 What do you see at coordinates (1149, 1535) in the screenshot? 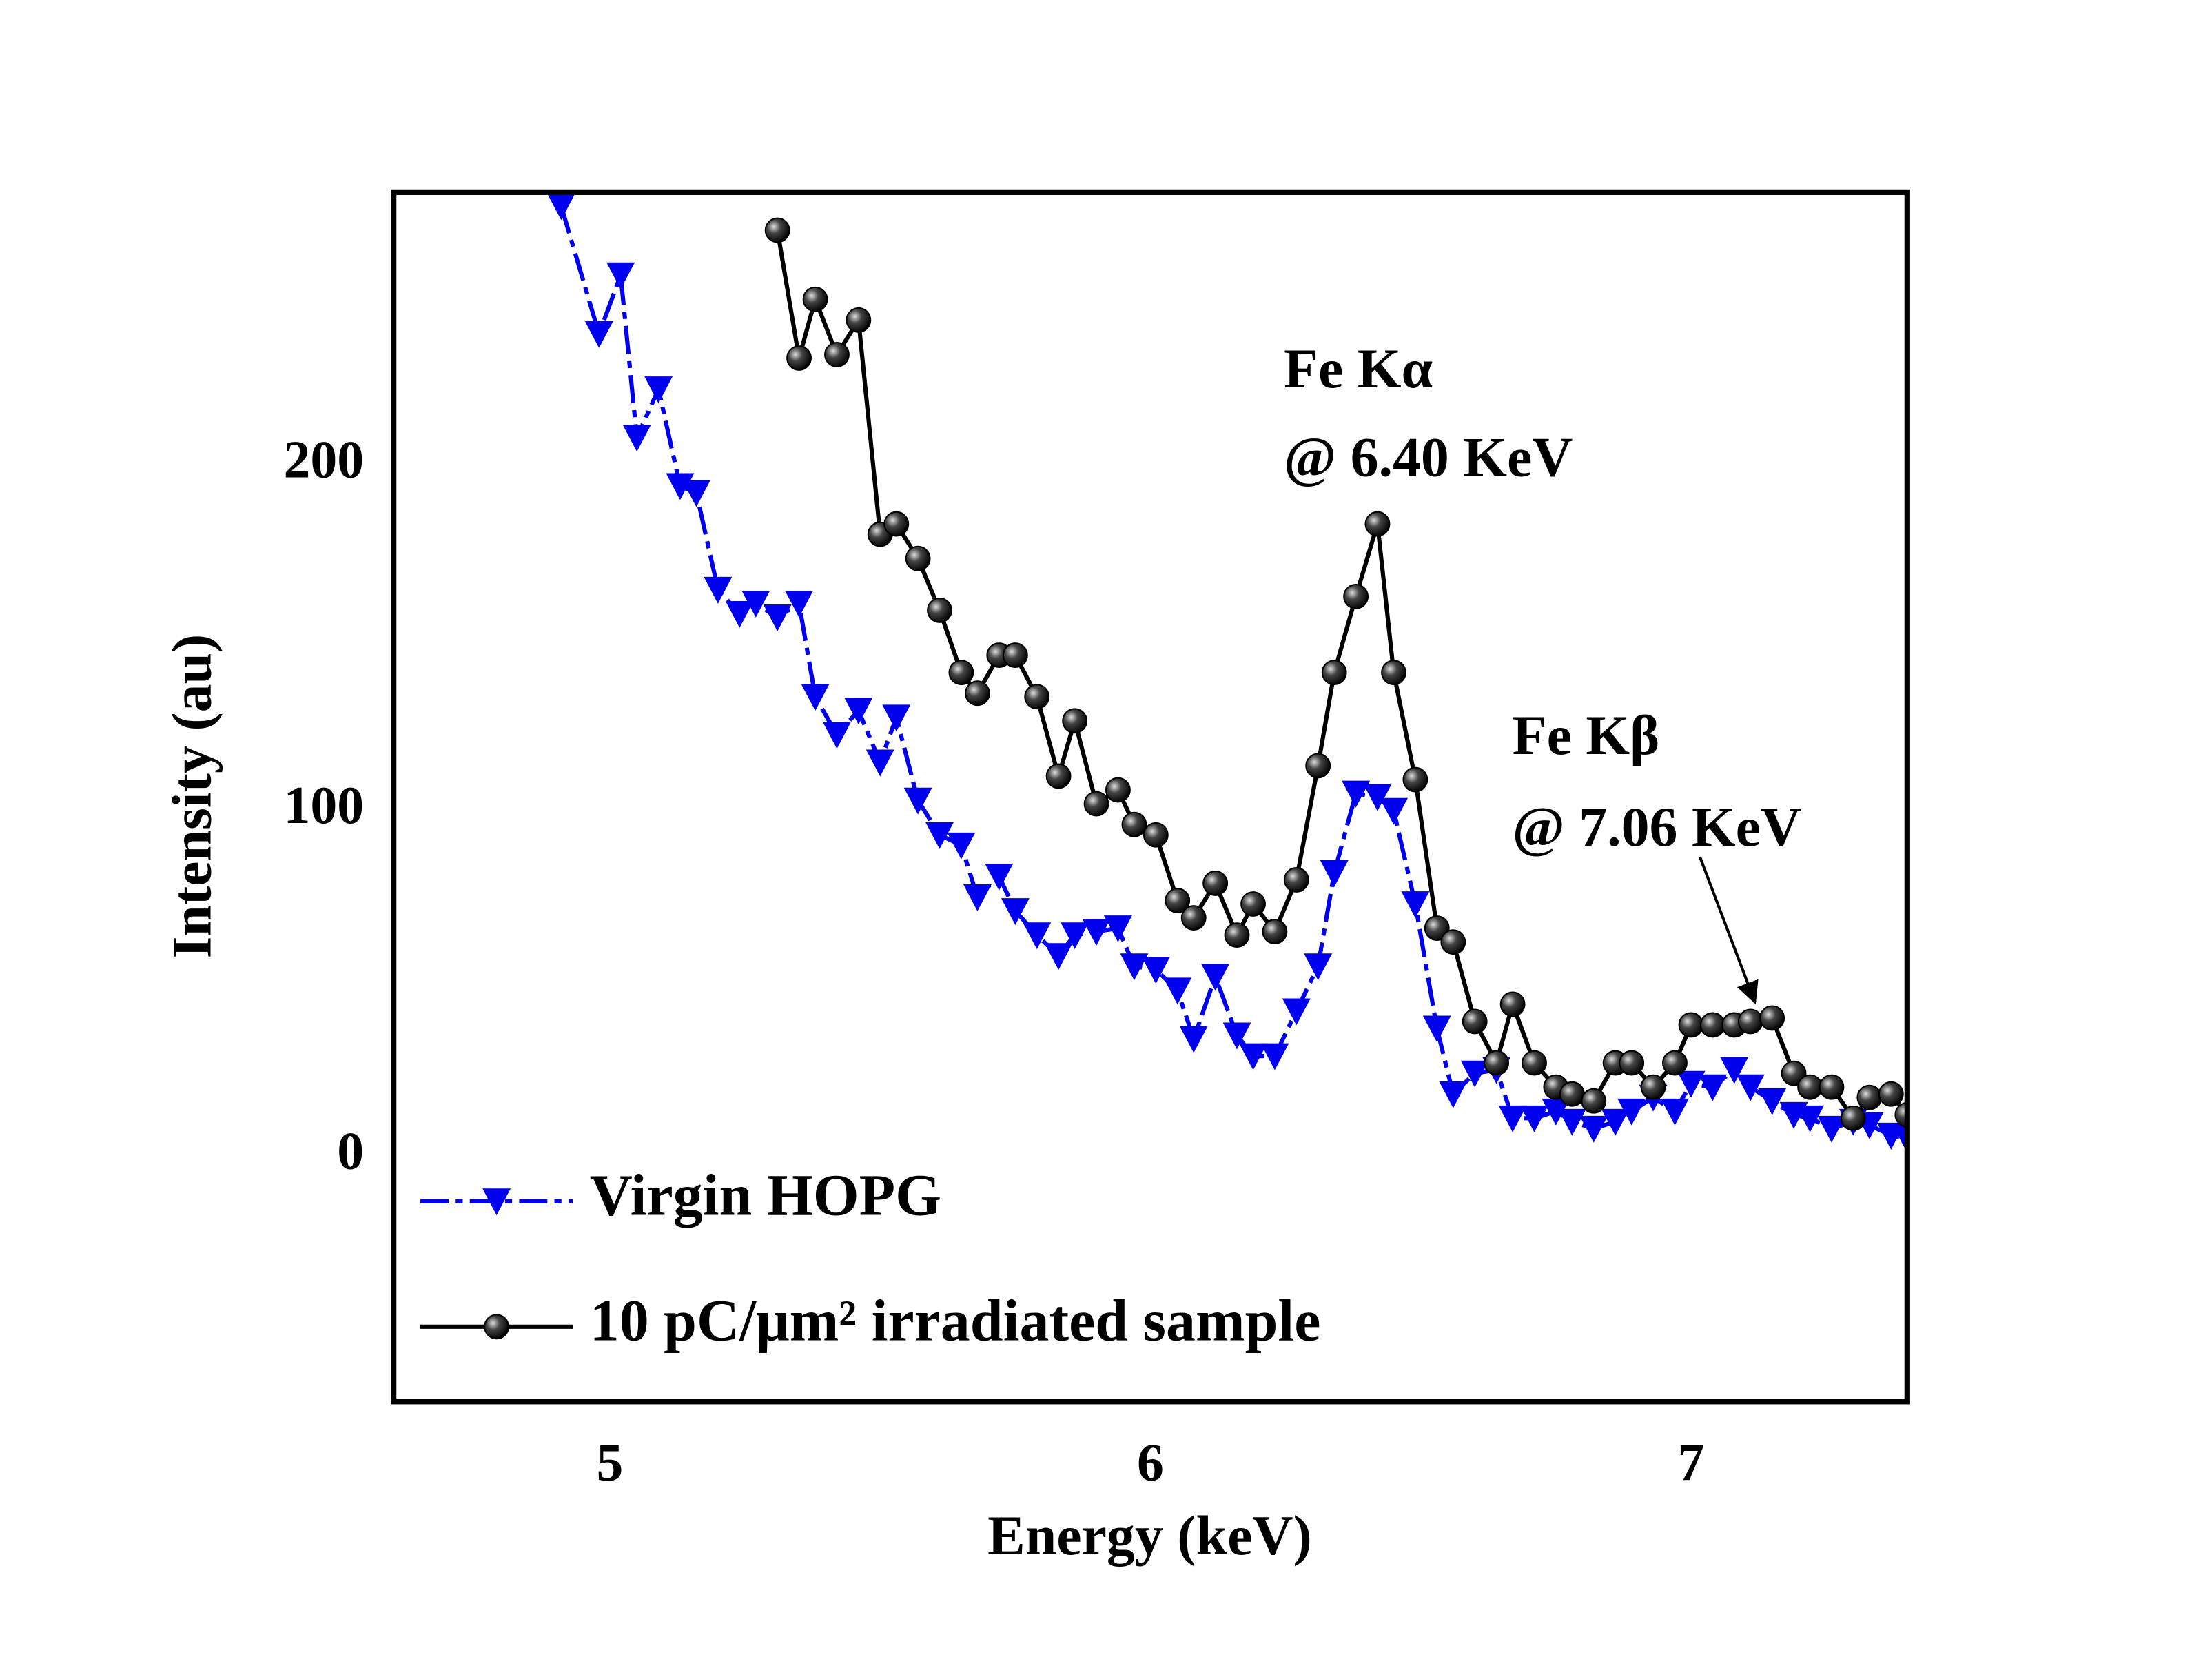
I see `x-axis-title: Energy (keV)` at bounding box center [1149, 1535].